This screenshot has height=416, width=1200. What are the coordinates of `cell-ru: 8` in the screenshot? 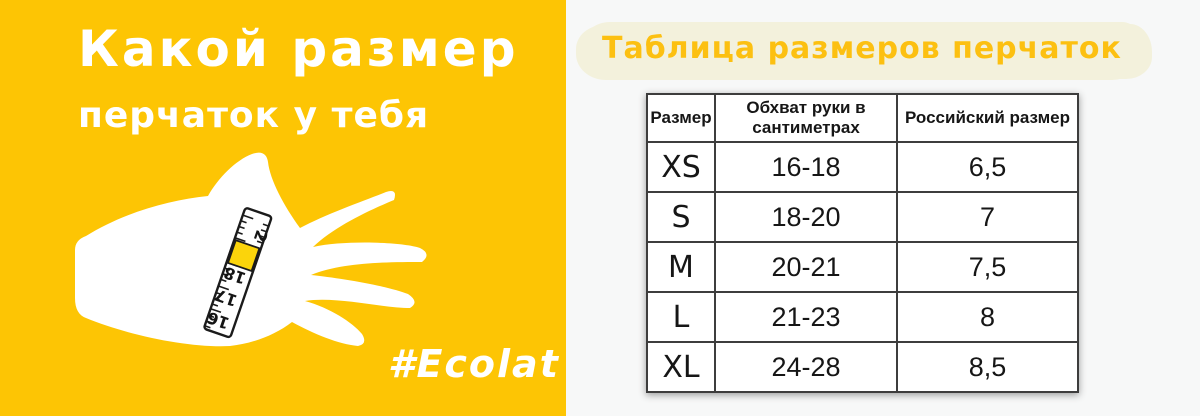 It's located at (987, 317).